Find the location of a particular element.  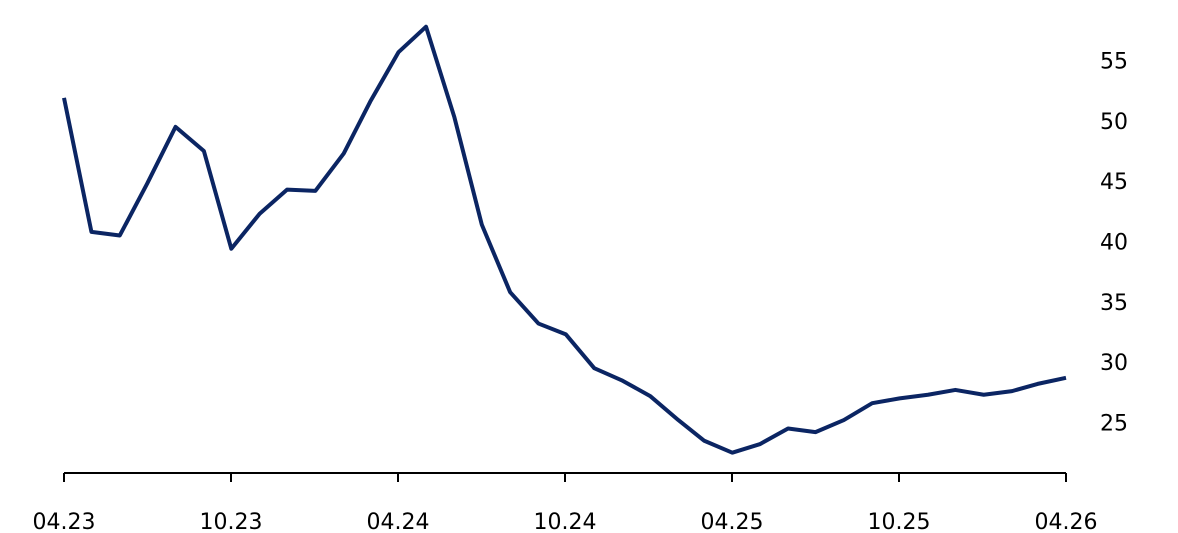

x-axis: 04.23 10.23 04.24 10.24 04.25 10.25 04.26 is located at coordinates (565, 502).